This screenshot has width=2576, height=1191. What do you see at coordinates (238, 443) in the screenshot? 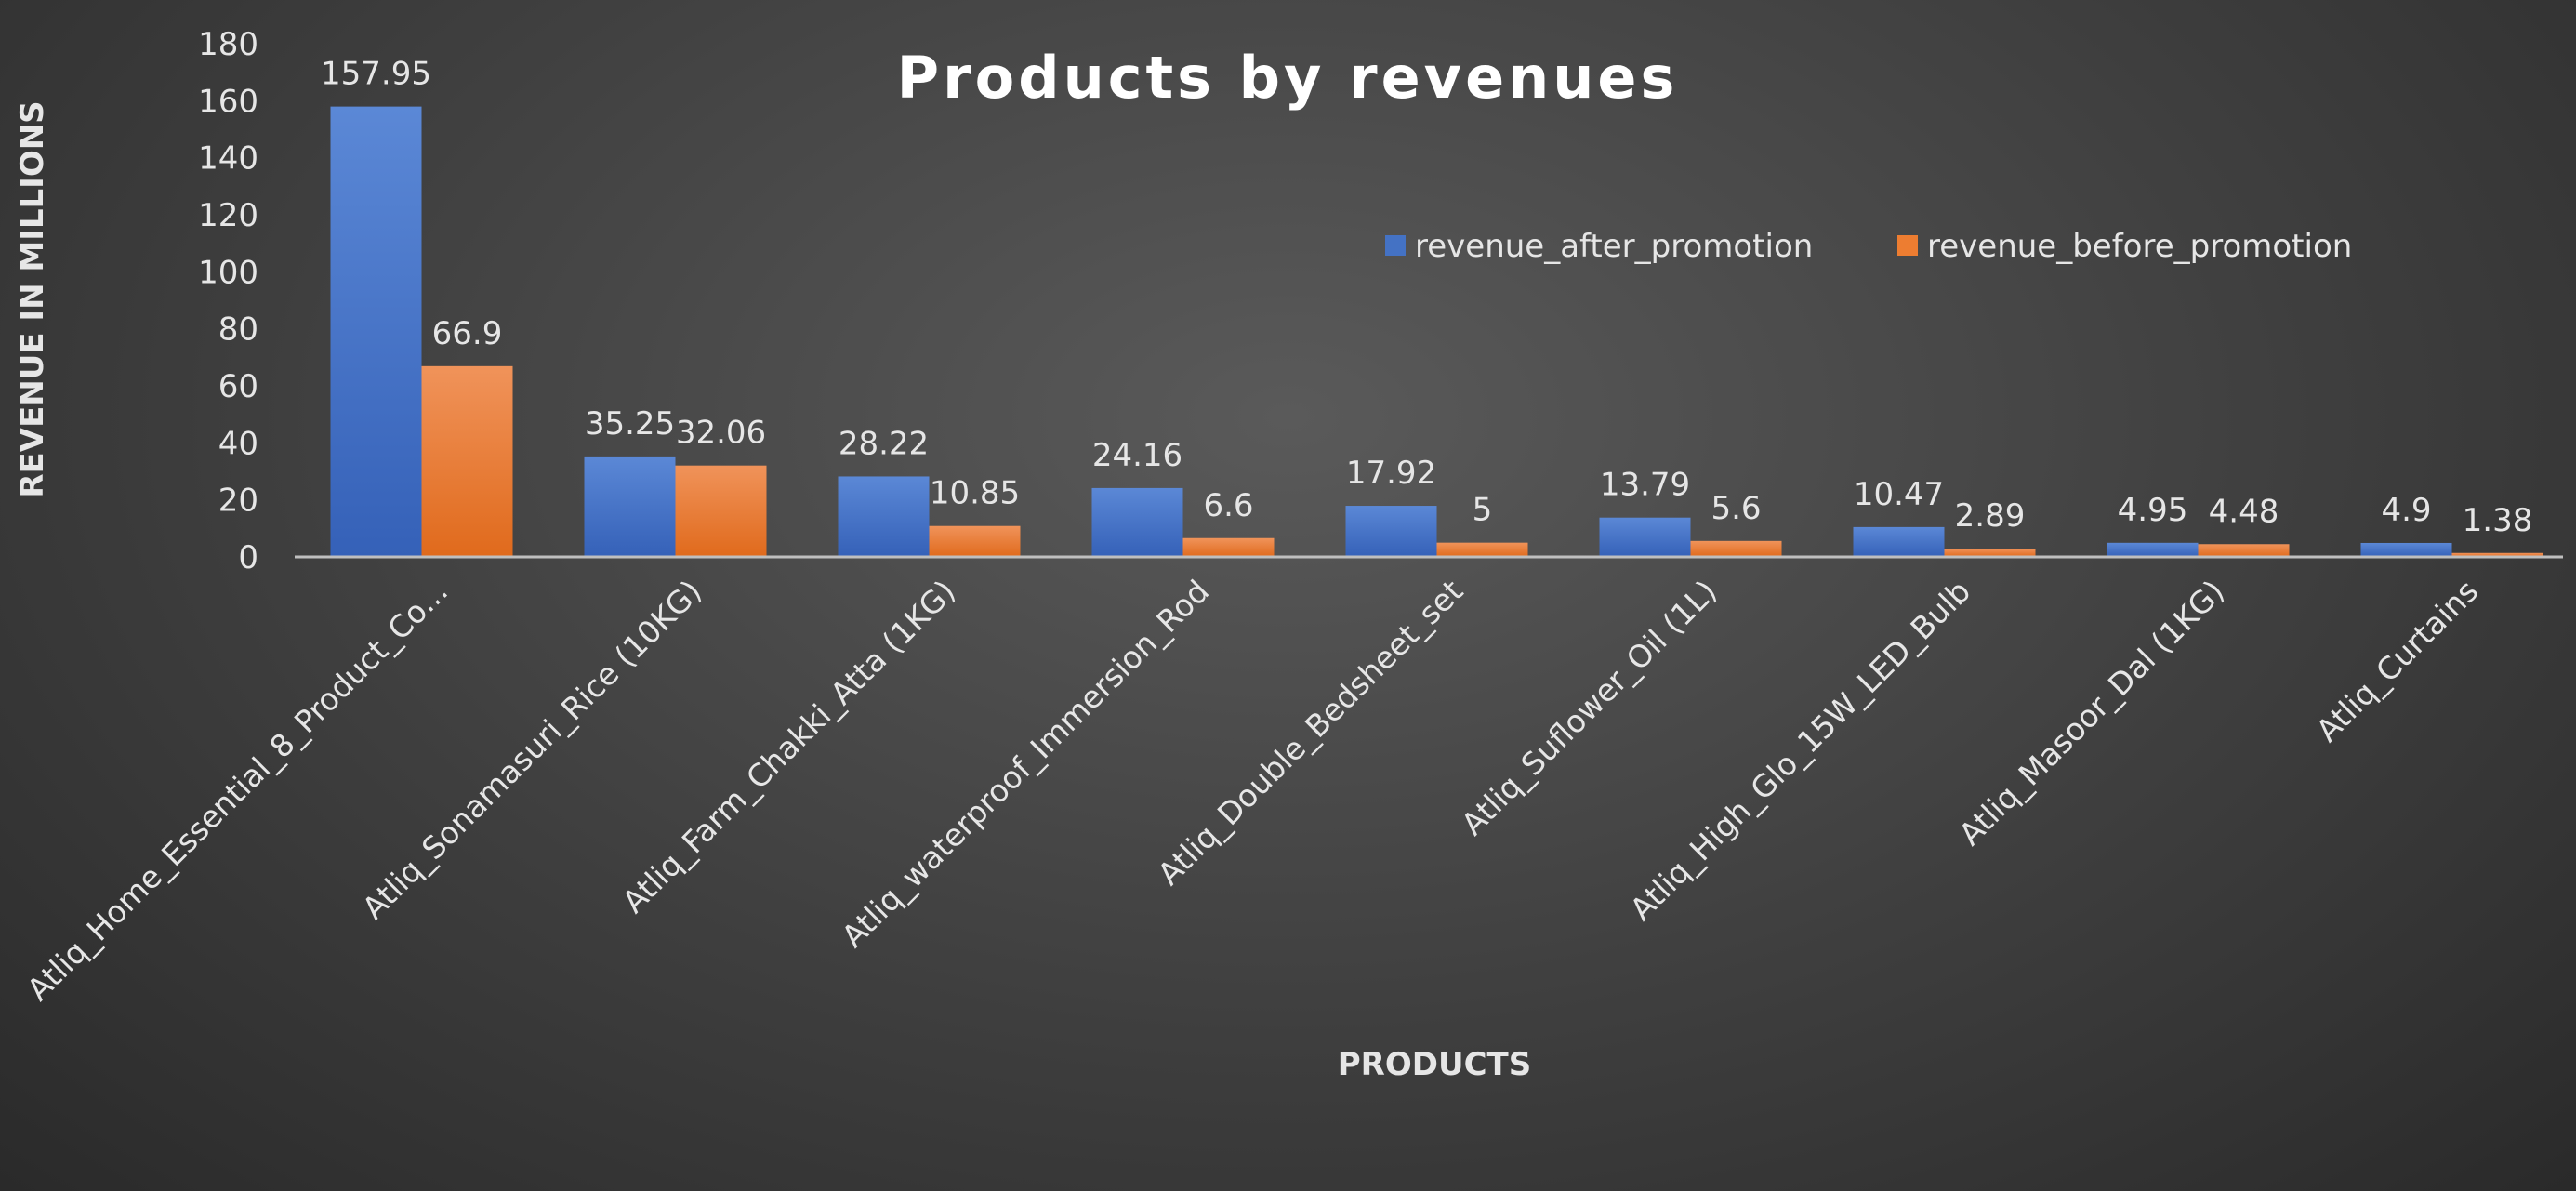
I see `y-tick-label: 40` at bounding box center [238, 443].